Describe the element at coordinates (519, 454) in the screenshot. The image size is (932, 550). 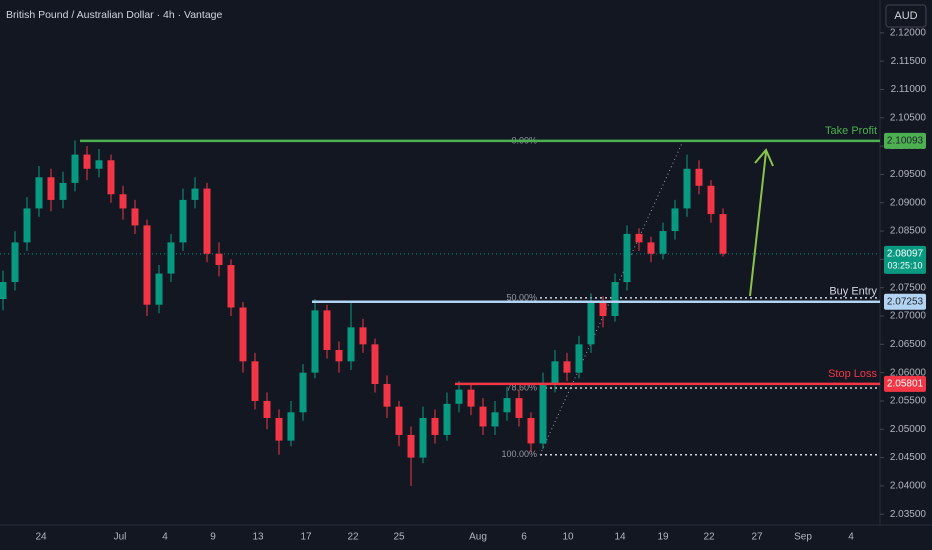
I see `fib-label: 100.00%` at that location.